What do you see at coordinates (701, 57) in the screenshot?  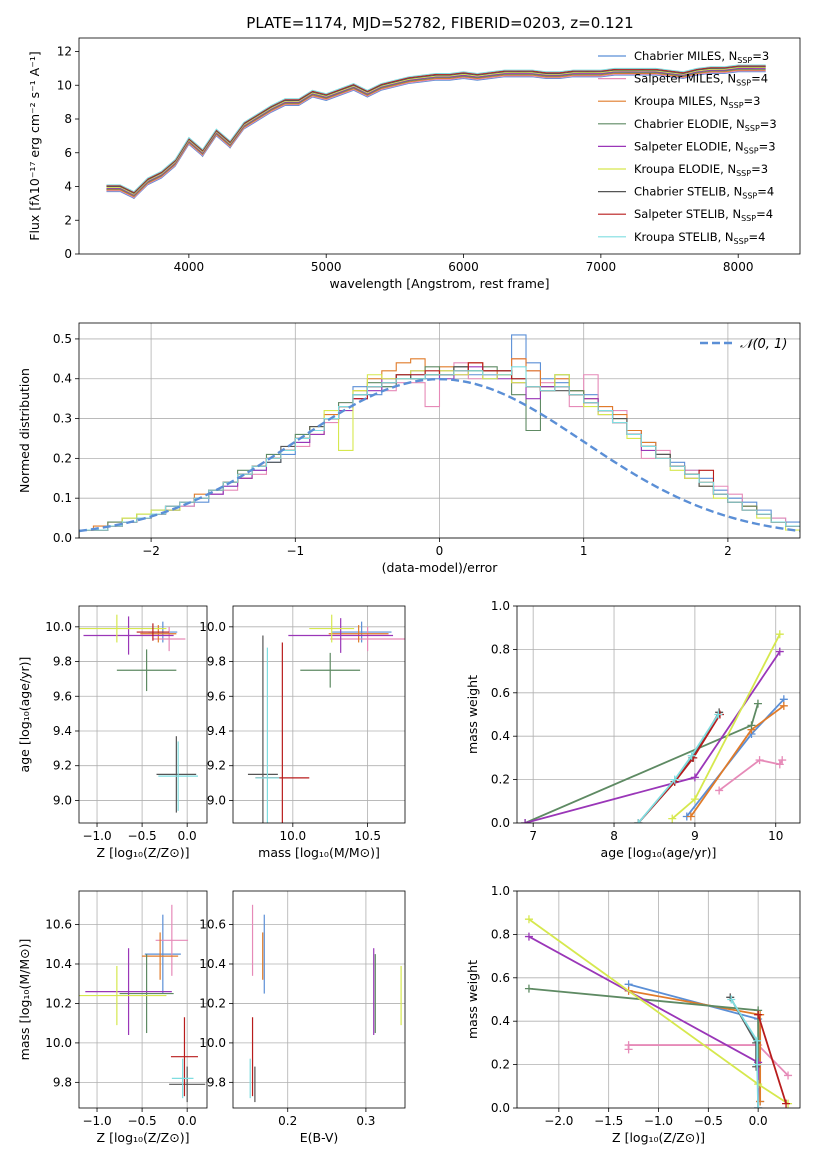 I see `legend-label: Chabrier MILES, NSSP=3` at bounding box center [701, 57].